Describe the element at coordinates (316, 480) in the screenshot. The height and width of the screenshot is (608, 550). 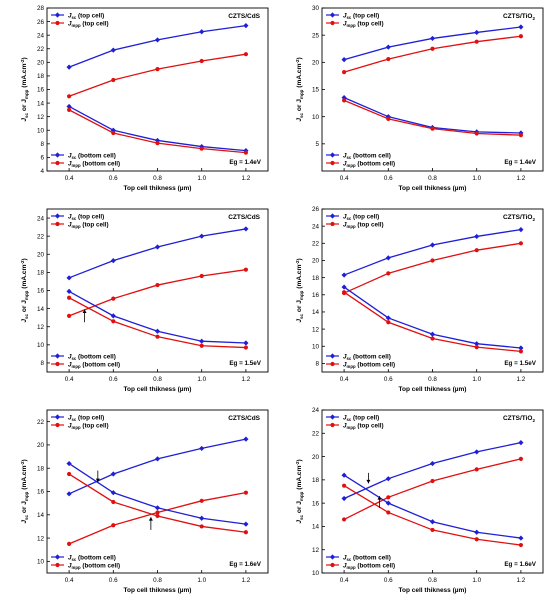
I see `y-tick-label: 18` at that location.